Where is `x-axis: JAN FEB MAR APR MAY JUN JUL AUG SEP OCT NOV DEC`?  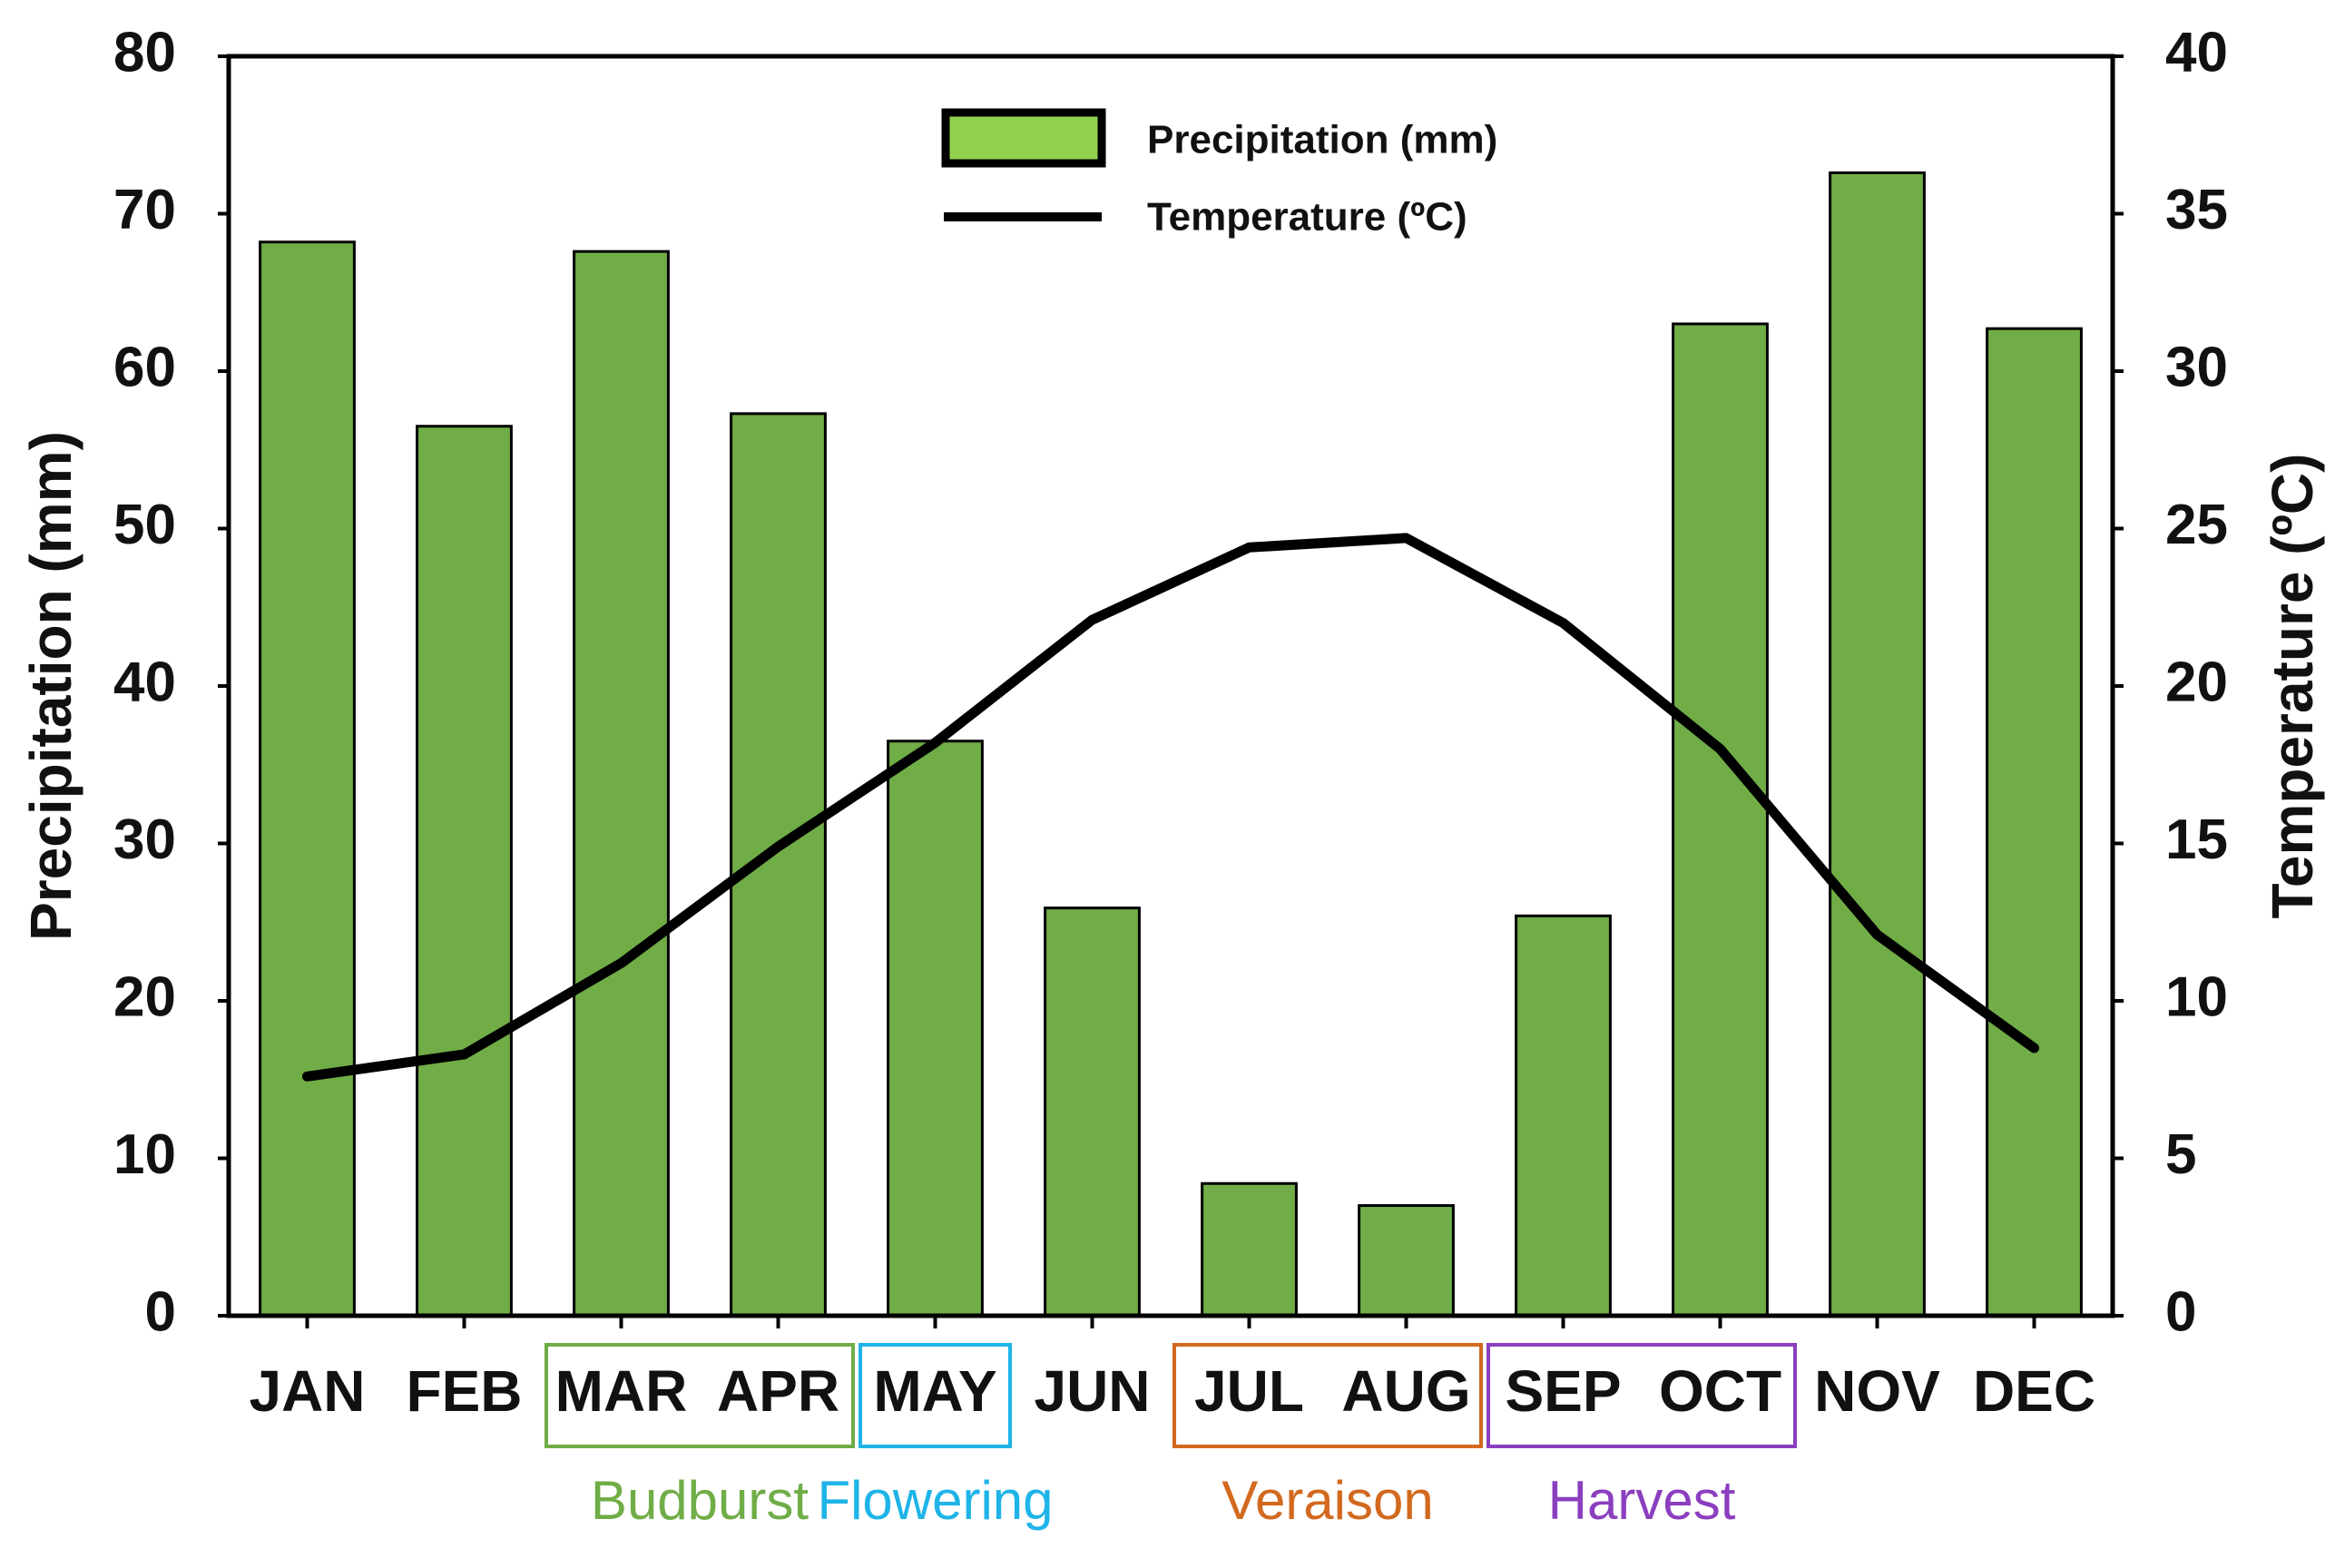
x-axis: JAN FEB MAR APR MAY JUN JUL AUG SEP OCT NOV DEC is located at coordinates (1172, 1370).